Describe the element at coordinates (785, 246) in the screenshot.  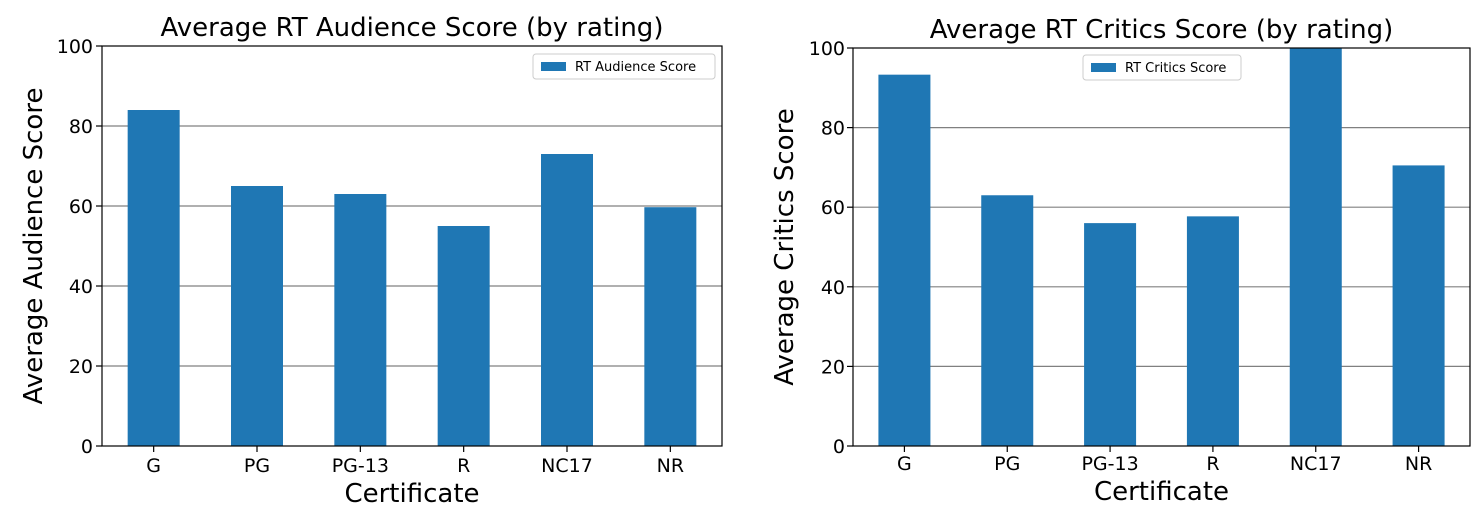
I see `chart-2-ylabel: Average Critics Score` at that location.